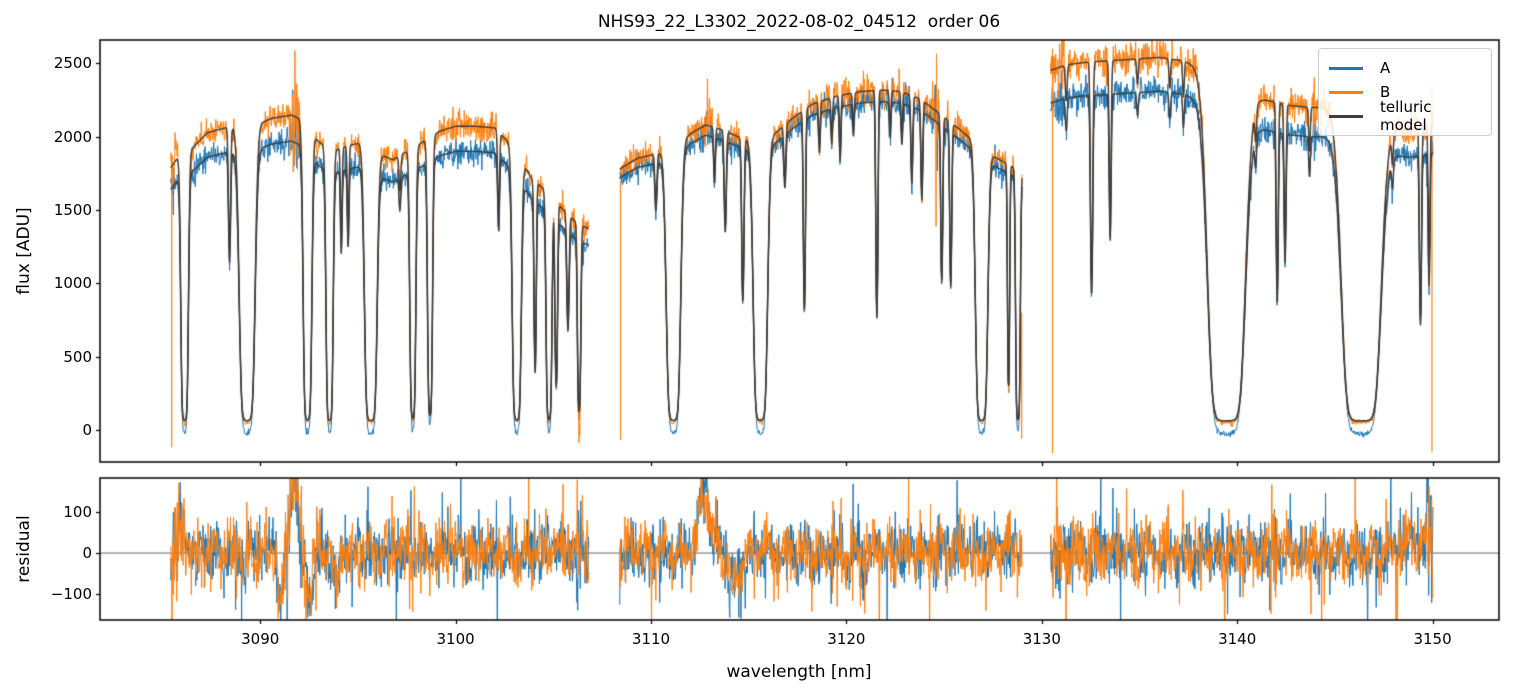 Image resolution: width=1513 pixels, height=696 pixels. What do you see at coordinates (71, 593) in the screenshot?
I see `residual-tick-label: −100` at bounding box center [71, 593].